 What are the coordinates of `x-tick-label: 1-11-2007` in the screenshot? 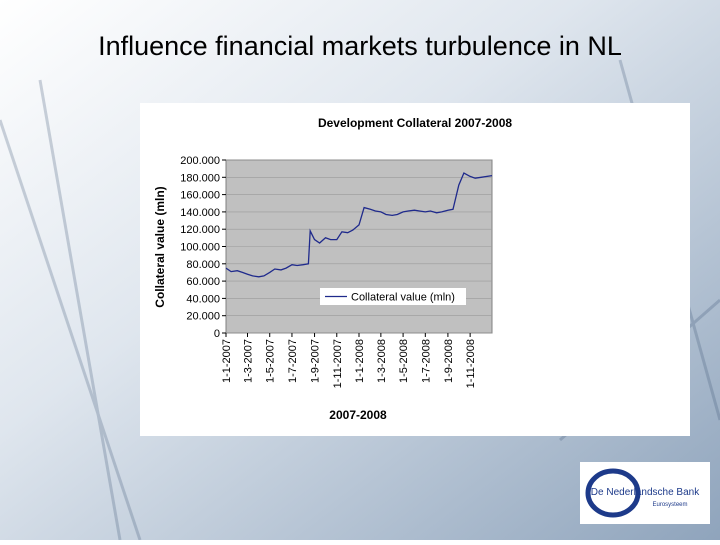 It's located at (338, 363).